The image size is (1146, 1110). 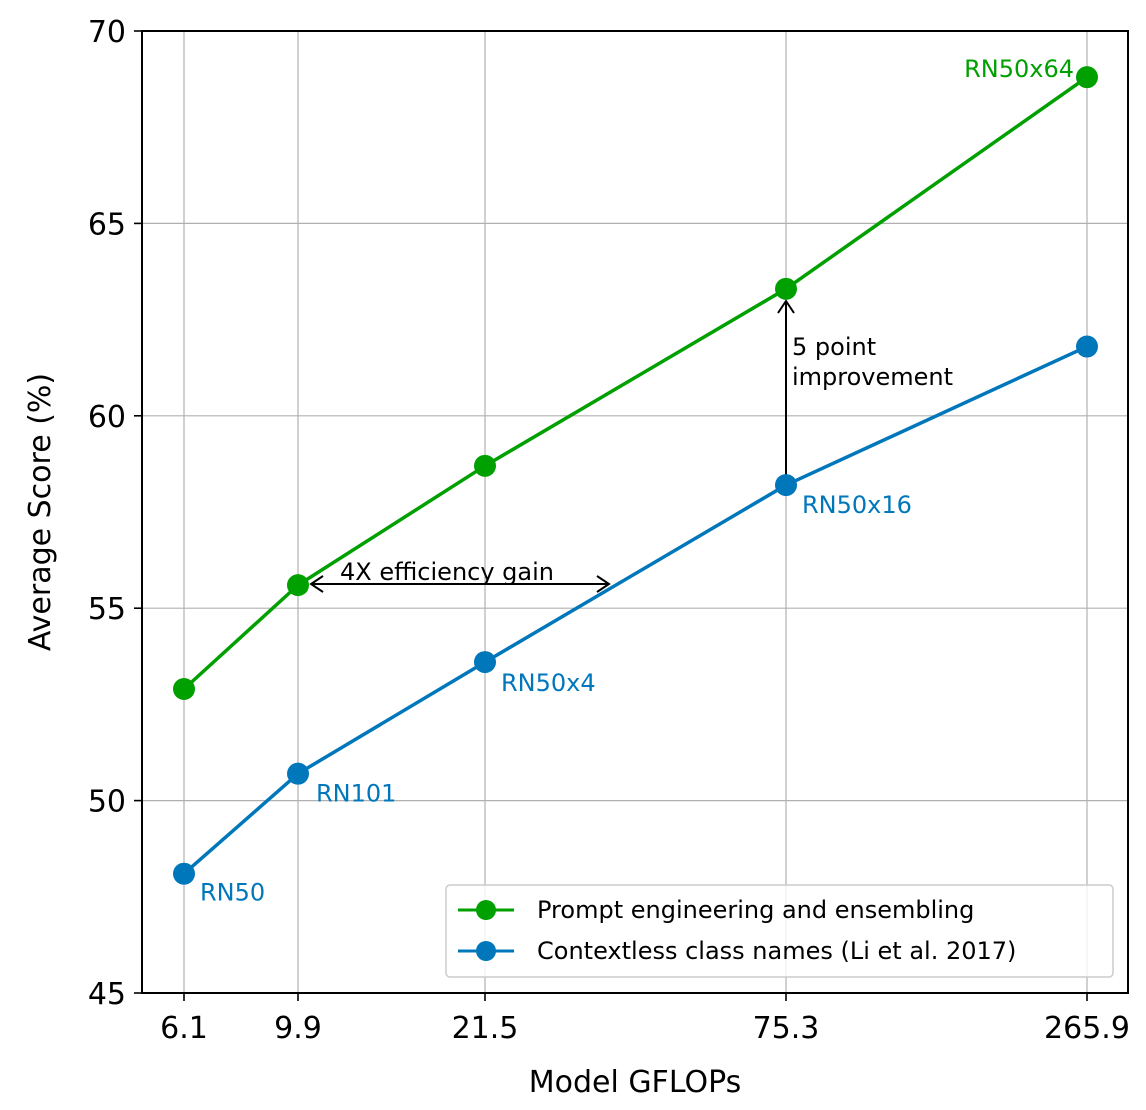 What do you see at coordinates (316, 584) in the screenshot?
I see `efficiency-arrow-head-left` at bounding box center [316, 584].